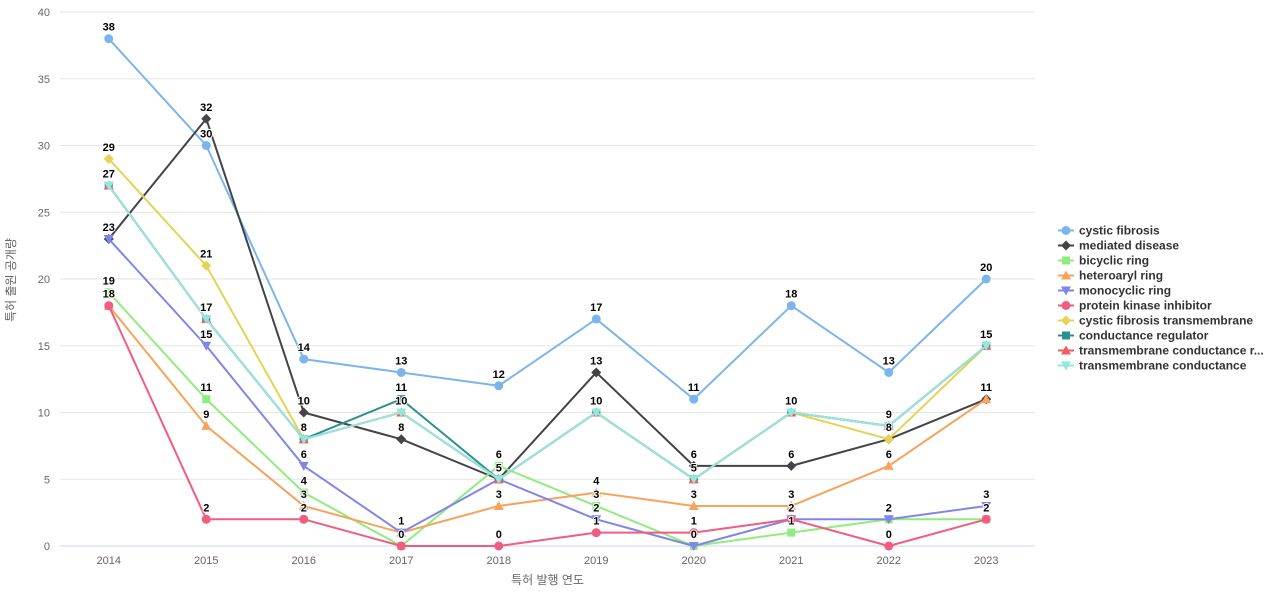 The image size is (1280, 600). Describe the element at coordinates (596, 372) in the screenshot. I see `data-point-marker-mediated-disease-2019` at that location.